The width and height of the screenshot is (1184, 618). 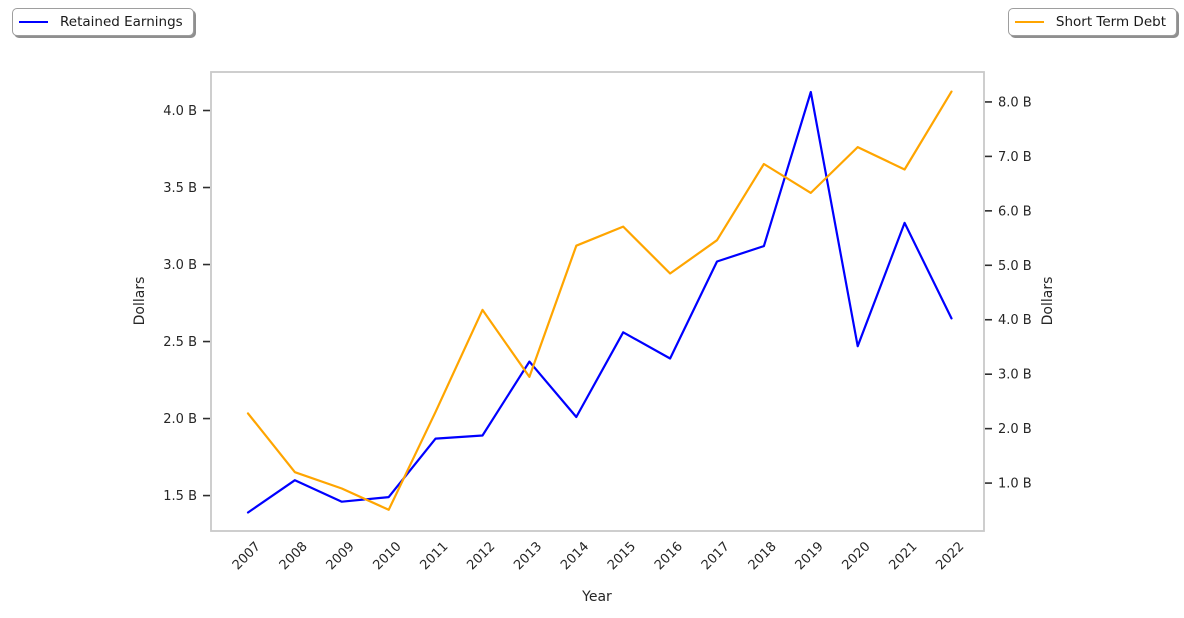 I want to click on x-tick-label: 2012, so click(x=481, y=556).